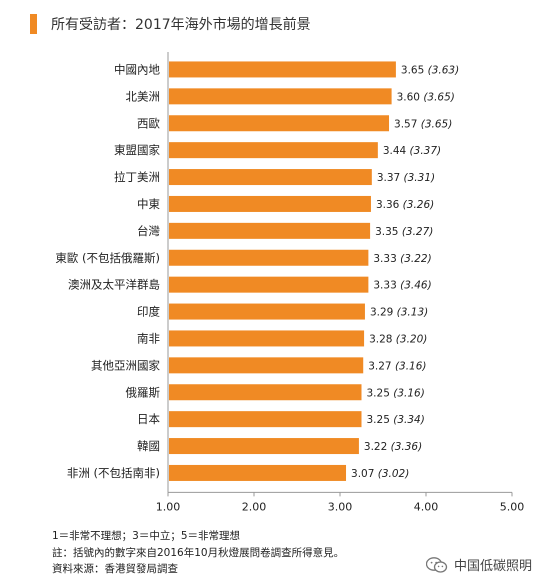 The height and width of the screenshot is (588, 549). I want to click on value-label: 3.25 (3.16), so click(396, 393).